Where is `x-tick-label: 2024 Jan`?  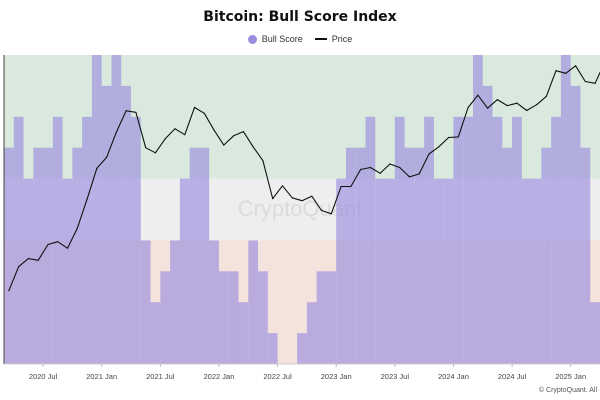 x-tick-label: 2024 Jan is located at coordinates (453, 376).